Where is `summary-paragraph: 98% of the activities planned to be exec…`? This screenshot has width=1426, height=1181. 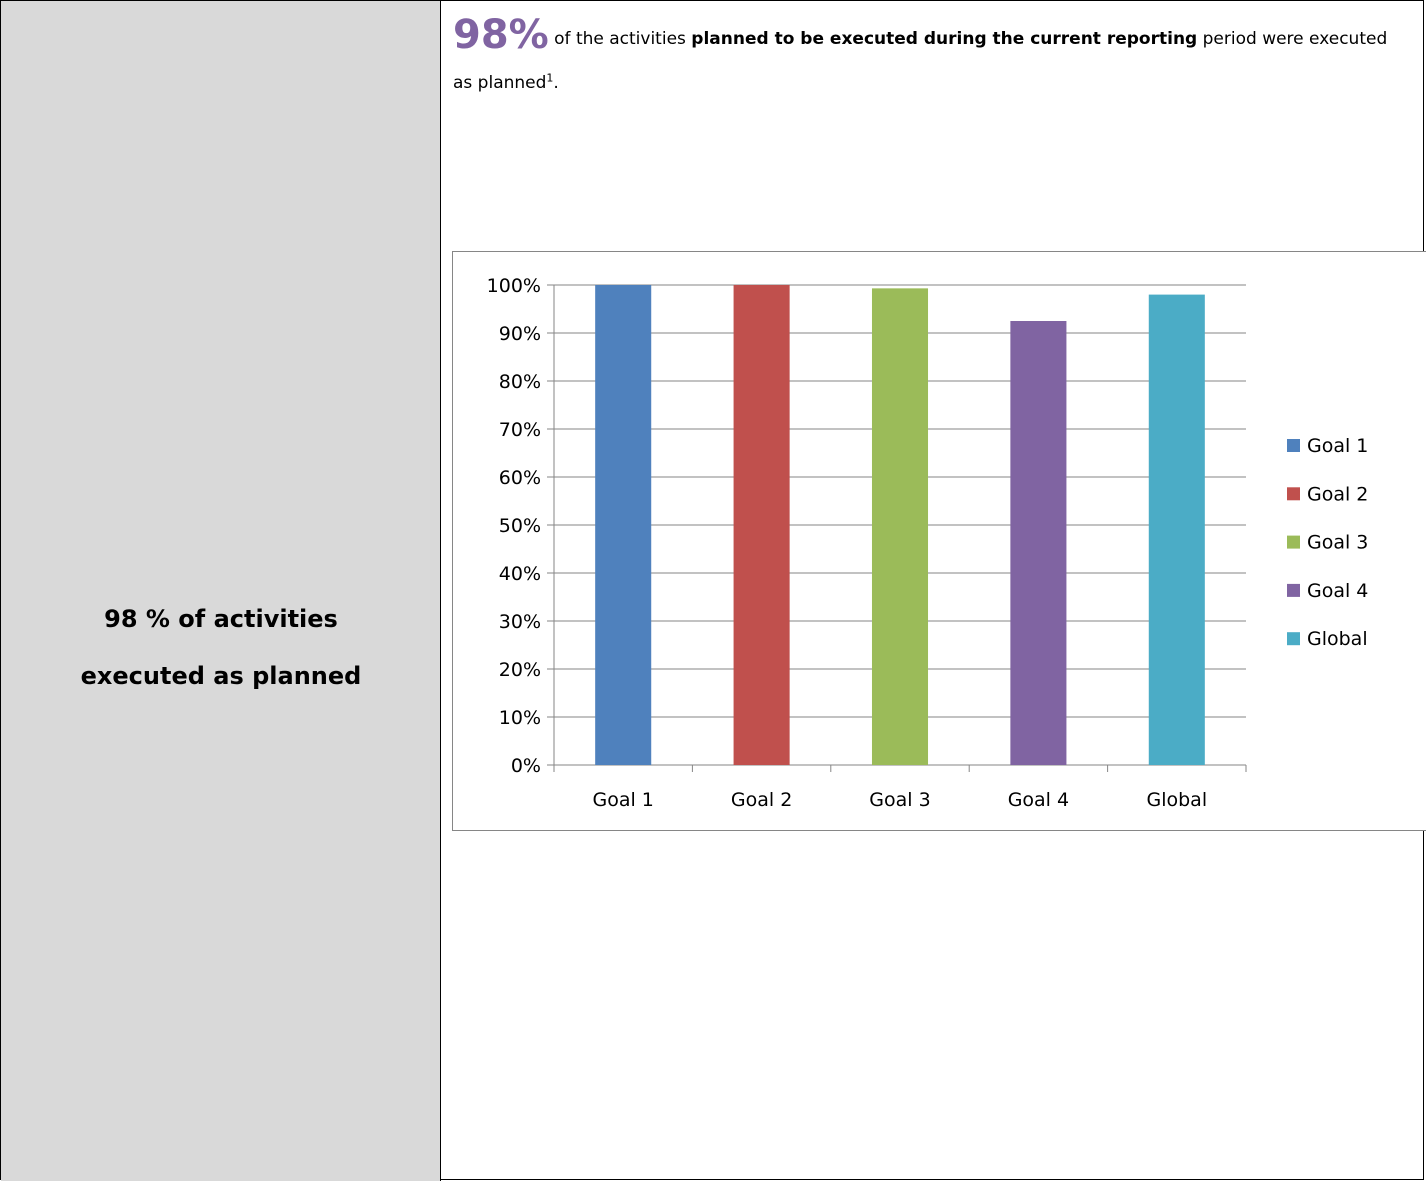
summary-paragraph: 98% of the activities planned to be exec… is located at coordinates (928, 59).